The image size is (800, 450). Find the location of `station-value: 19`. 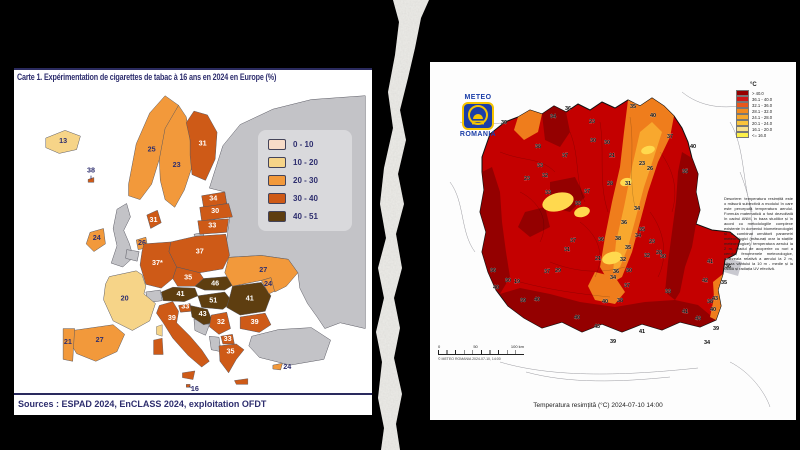

station-value: 19 is located at coordinates (517, 282).